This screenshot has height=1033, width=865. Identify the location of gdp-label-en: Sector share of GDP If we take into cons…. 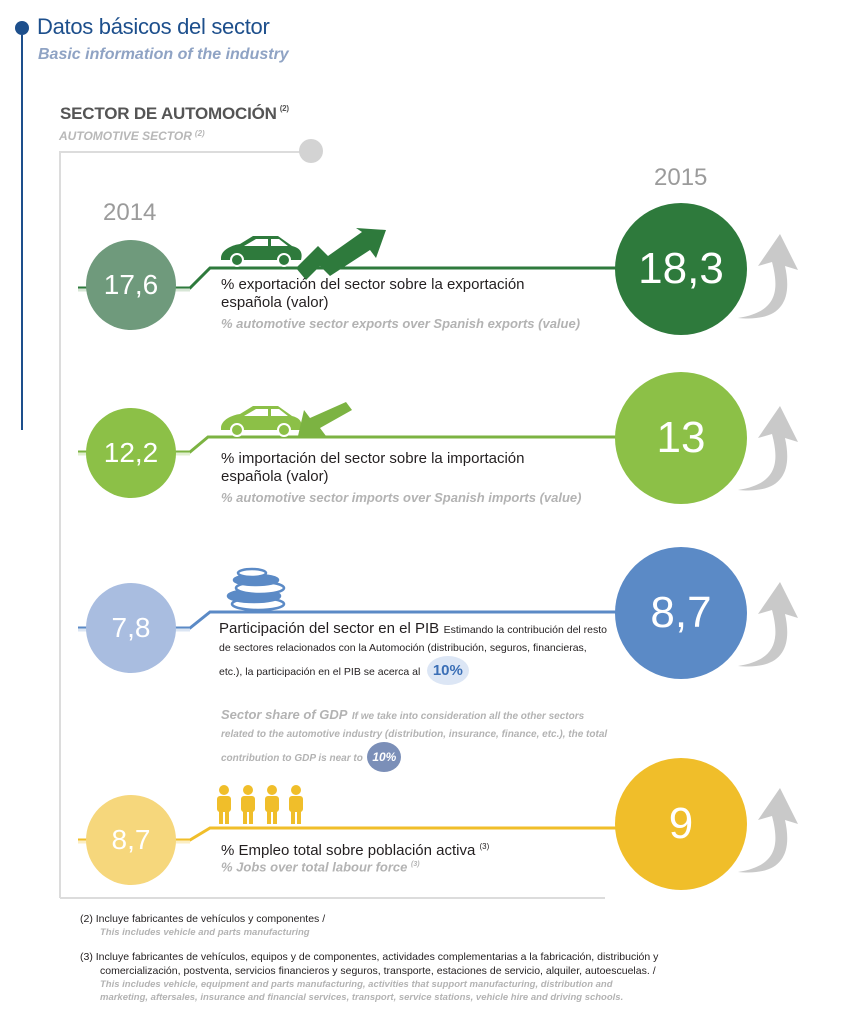
(416, 739).